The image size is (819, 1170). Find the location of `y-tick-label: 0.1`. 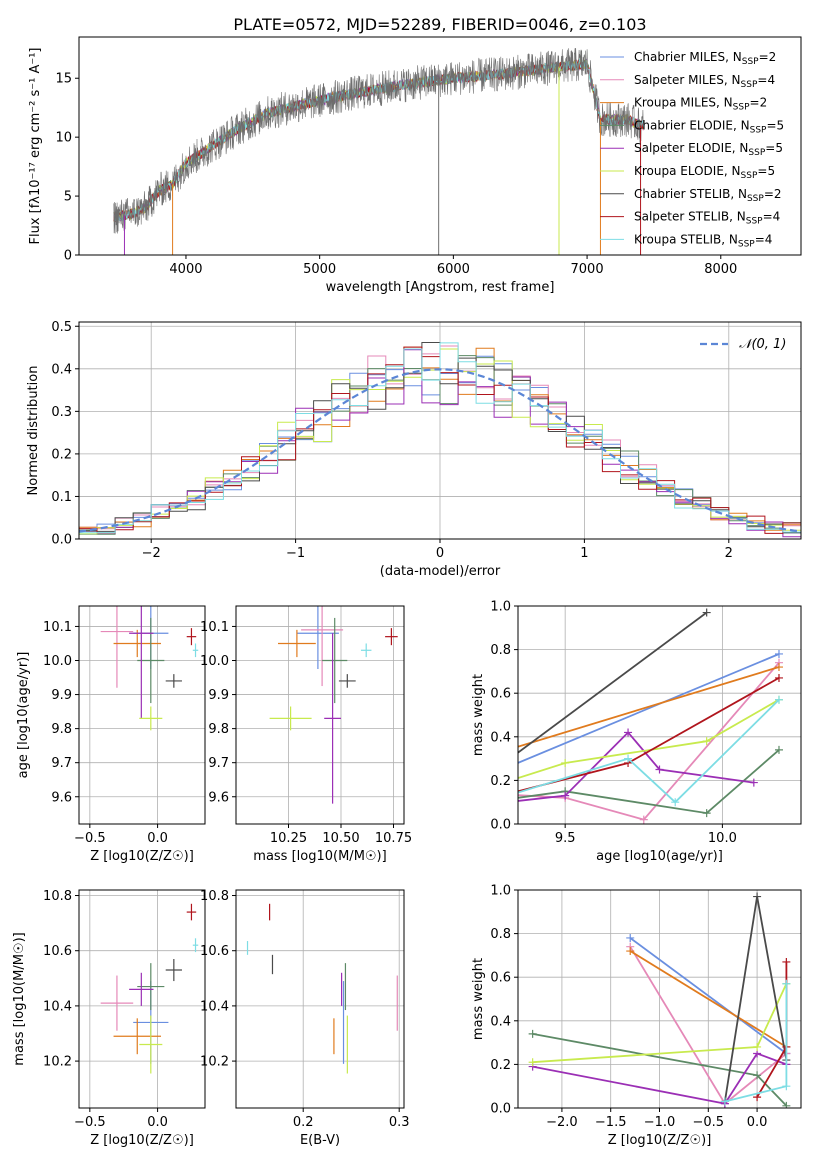

y-tick-label: 0.1 is located at coordinates (61, 497).